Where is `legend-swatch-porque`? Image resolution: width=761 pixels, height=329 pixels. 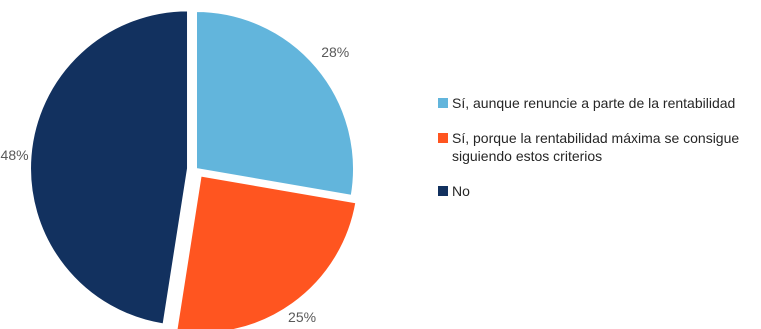
legend-swatch-porque is located at coordinates (443, 138).